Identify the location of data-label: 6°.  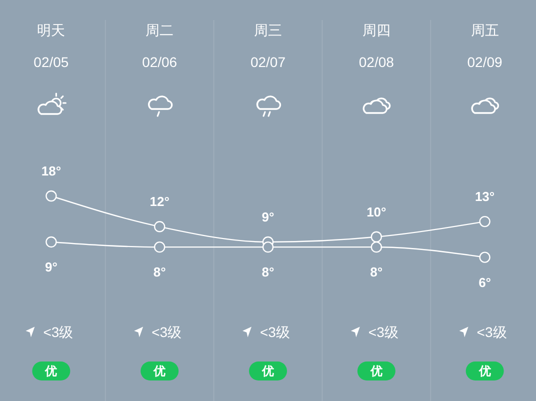
(485, 282).